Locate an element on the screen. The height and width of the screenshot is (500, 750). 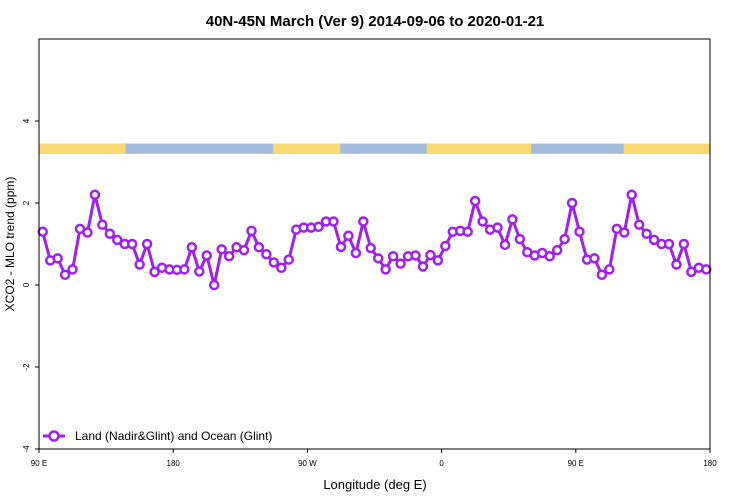
y-tick-label: 4 is located at coordinates (26, 120).